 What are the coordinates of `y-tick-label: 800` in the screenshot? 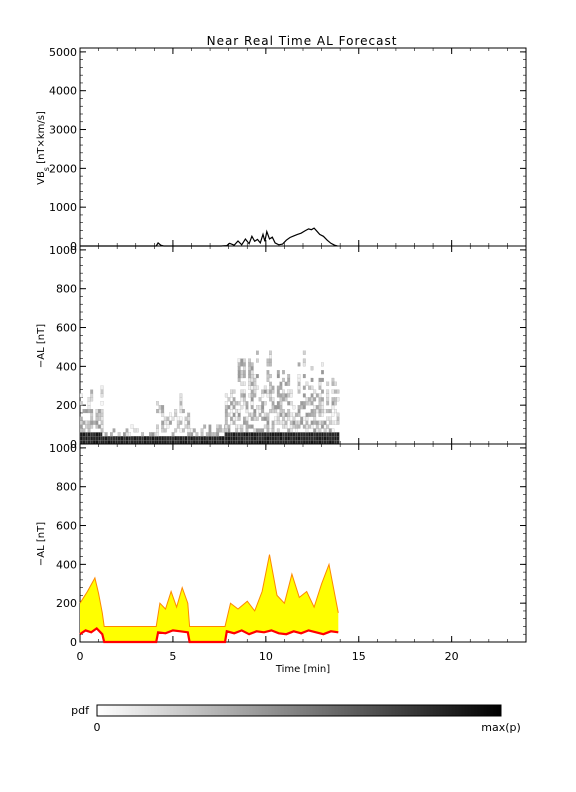 It's located at (66, 487).